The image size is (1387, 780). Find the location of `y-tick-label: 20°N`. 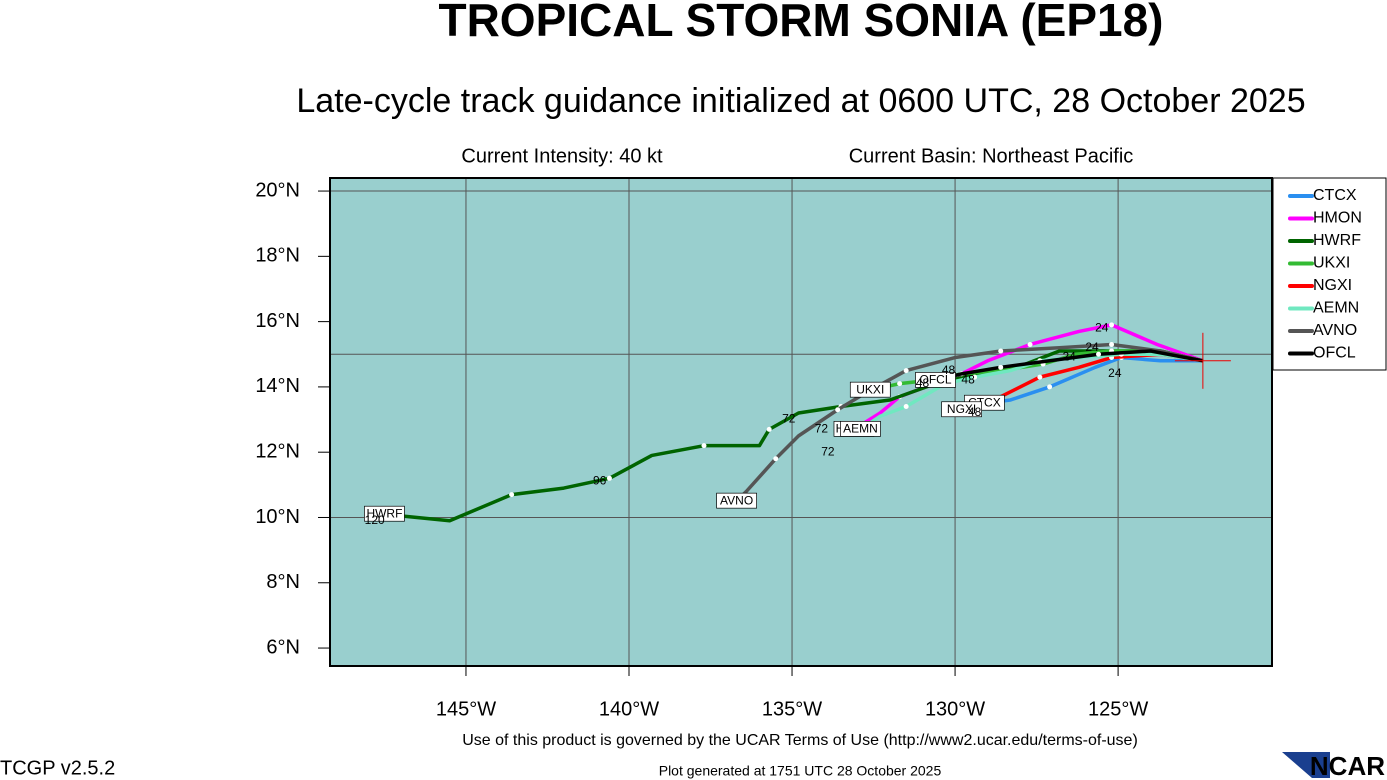

y-tick-label: 20°N is located at coordinates (277, 190).